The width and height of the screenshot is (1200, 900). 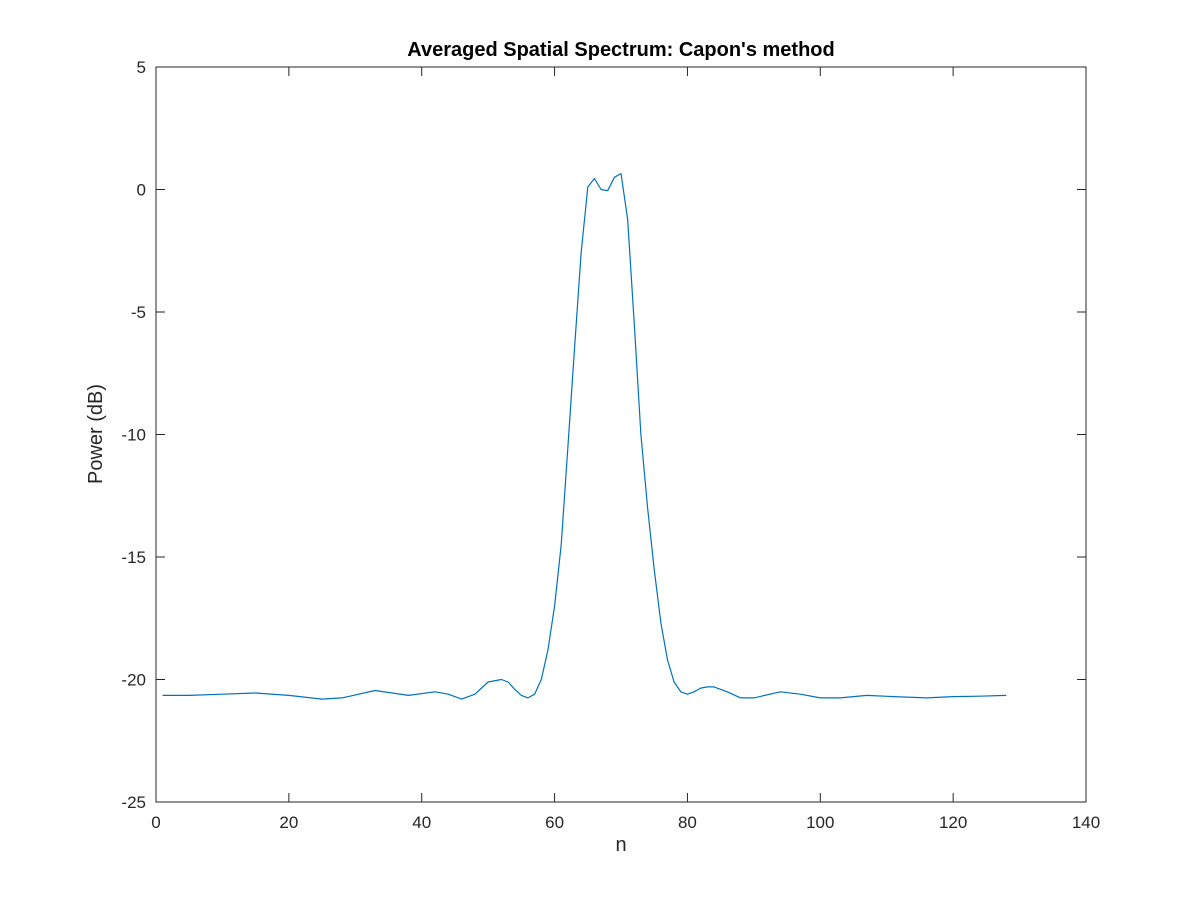 What do you see at coordinates (96, 434) in the screenshot?
I see `y-axis-label: Power (dB)` at bounding box center [96, 434].